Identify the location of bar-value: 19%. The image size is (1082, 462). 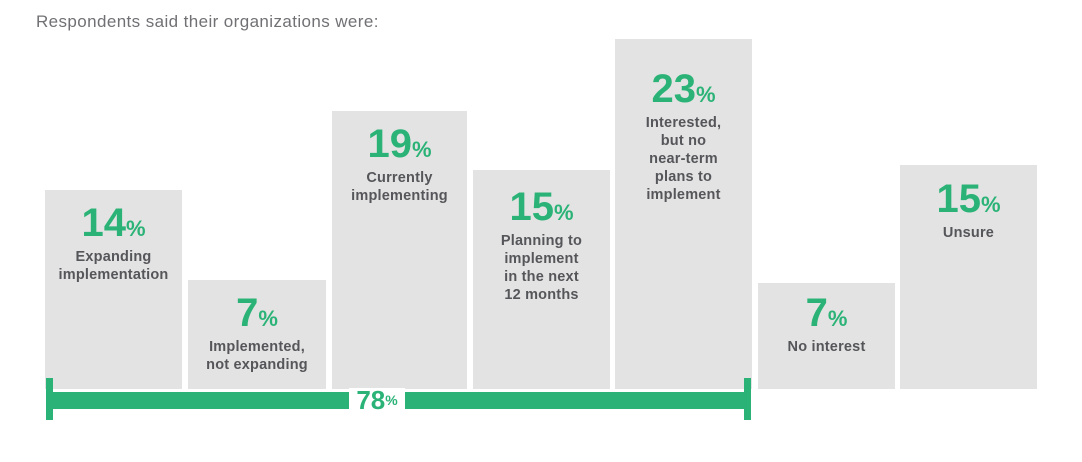
(399, 144).